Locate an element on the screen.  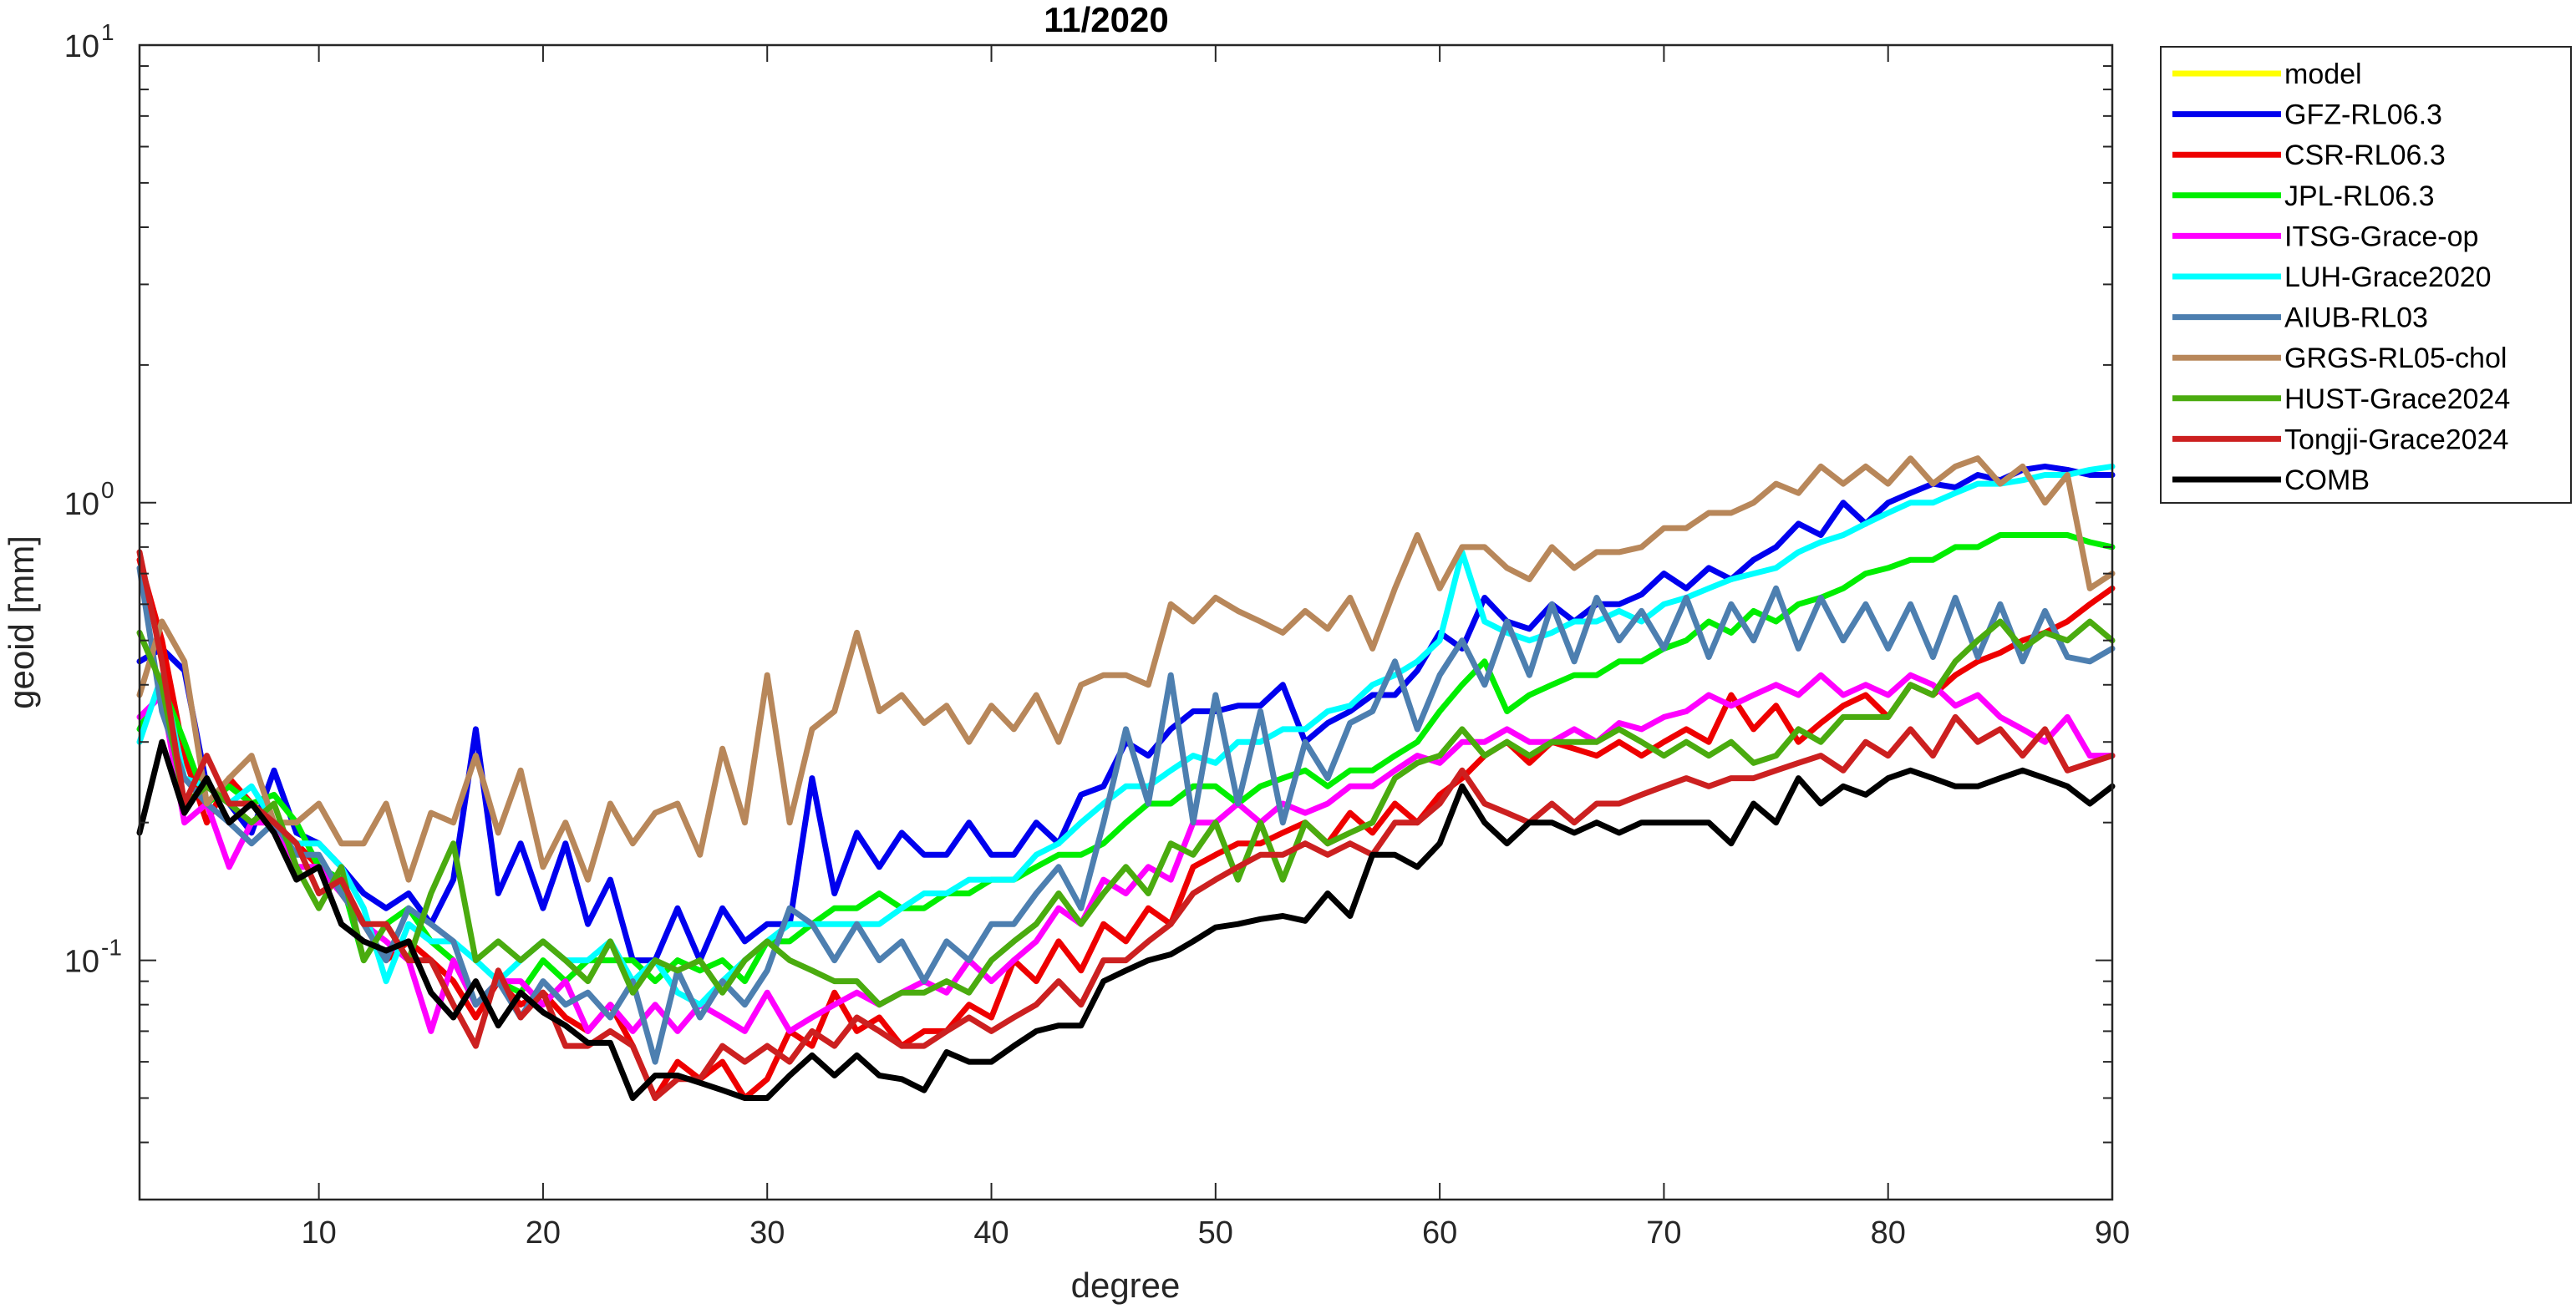
chart-title: 11/2020 is located at coordinates (1106, 19).